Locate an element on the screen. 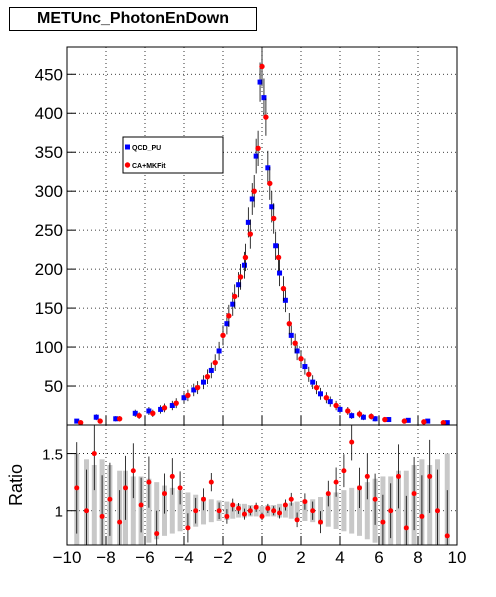  legend-label: CA+MKFit is located at coordinates (149, 166).